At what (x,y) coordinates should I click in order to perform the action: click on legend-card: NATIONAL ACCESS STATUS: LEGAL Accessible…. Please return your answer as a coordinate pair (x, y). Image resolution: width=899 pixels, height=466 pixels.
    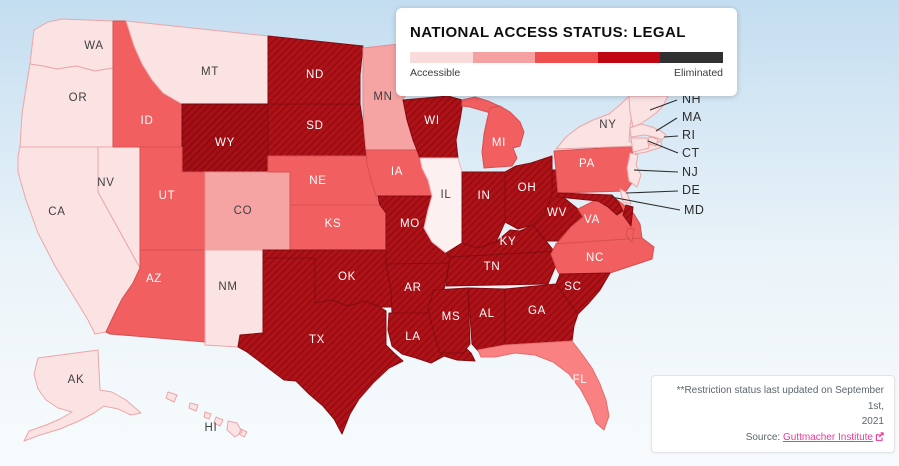
    Looking at the image, I should click on (566, 52).